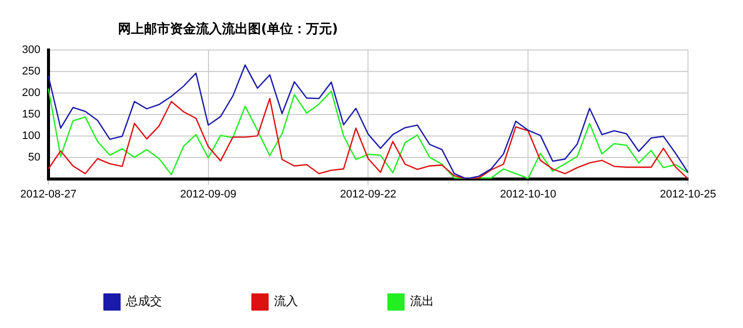 Image resolution: width=743 pixels, height=328 pixels. Describe the element at coordinates (528, 194) in the screenshot. I see `x-tick-label: 2012-10-10` at that location.